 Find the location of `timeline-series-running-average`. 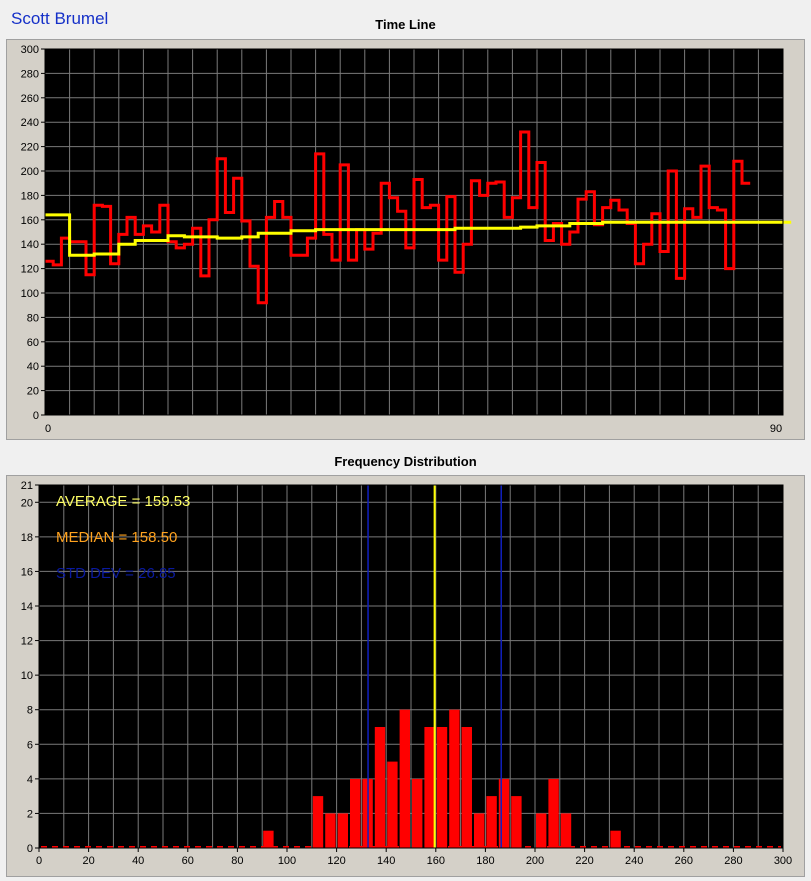

timeline-series-running-average is located at coordinates (418, 235).